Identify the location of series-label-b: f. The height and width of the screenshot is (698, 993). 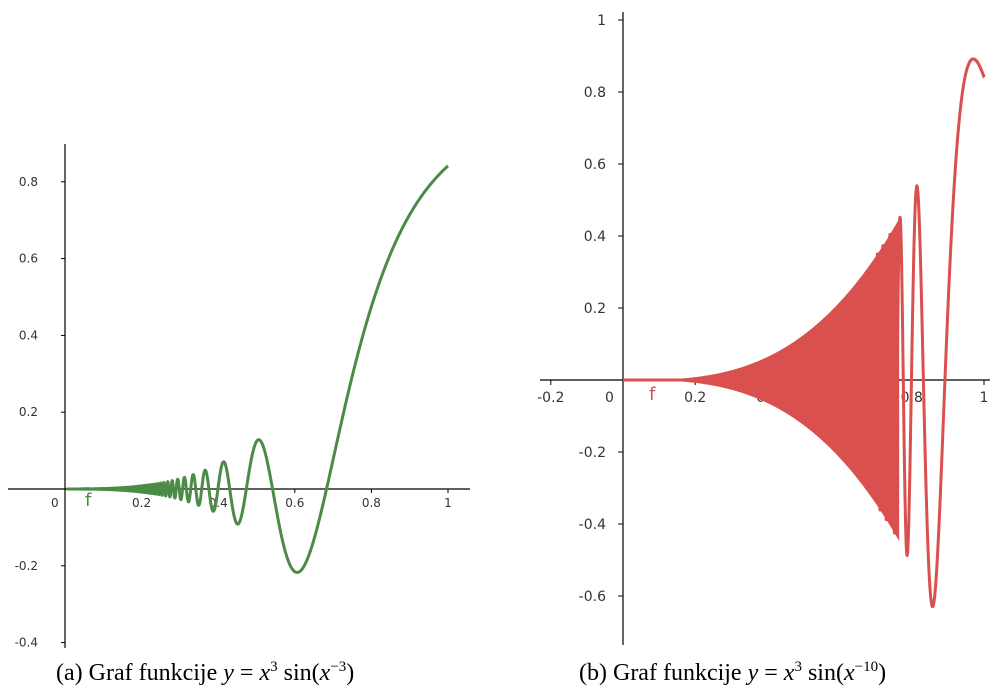
(652, 394).